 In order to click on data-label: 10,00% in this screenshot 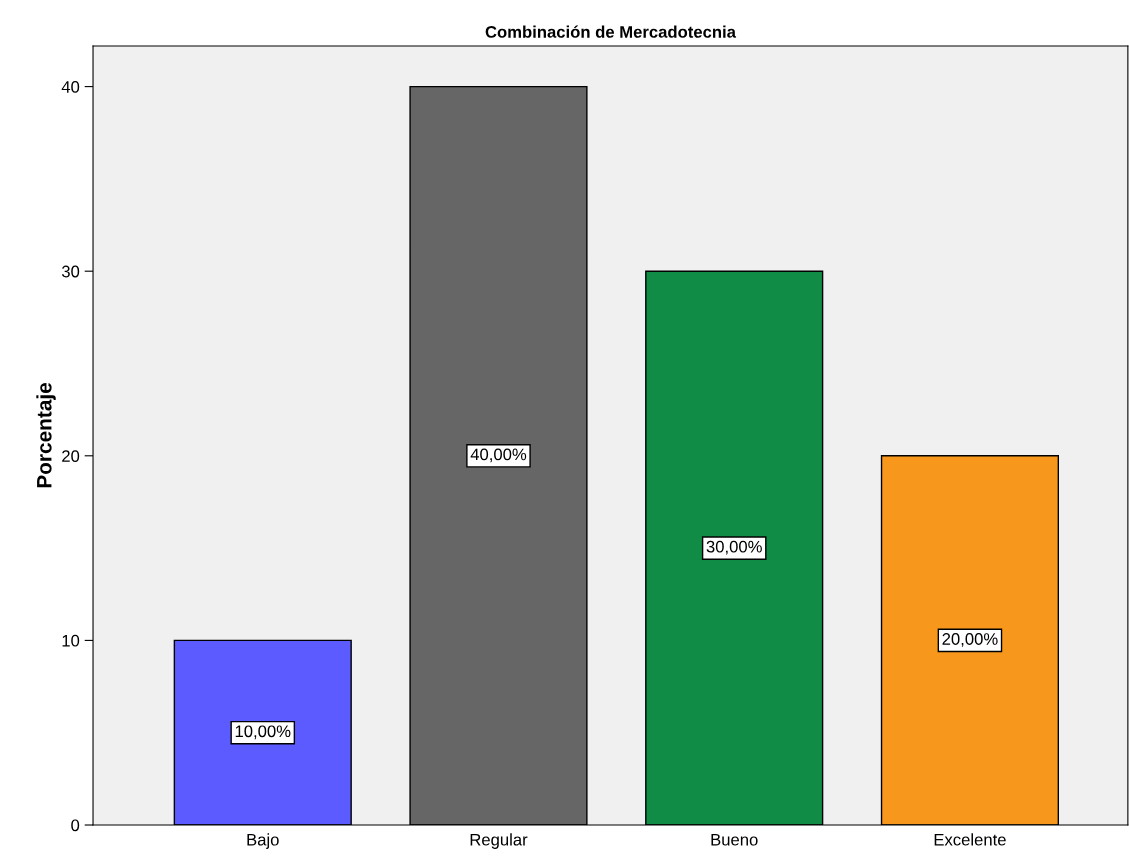, I will do `click(263, 732)`.